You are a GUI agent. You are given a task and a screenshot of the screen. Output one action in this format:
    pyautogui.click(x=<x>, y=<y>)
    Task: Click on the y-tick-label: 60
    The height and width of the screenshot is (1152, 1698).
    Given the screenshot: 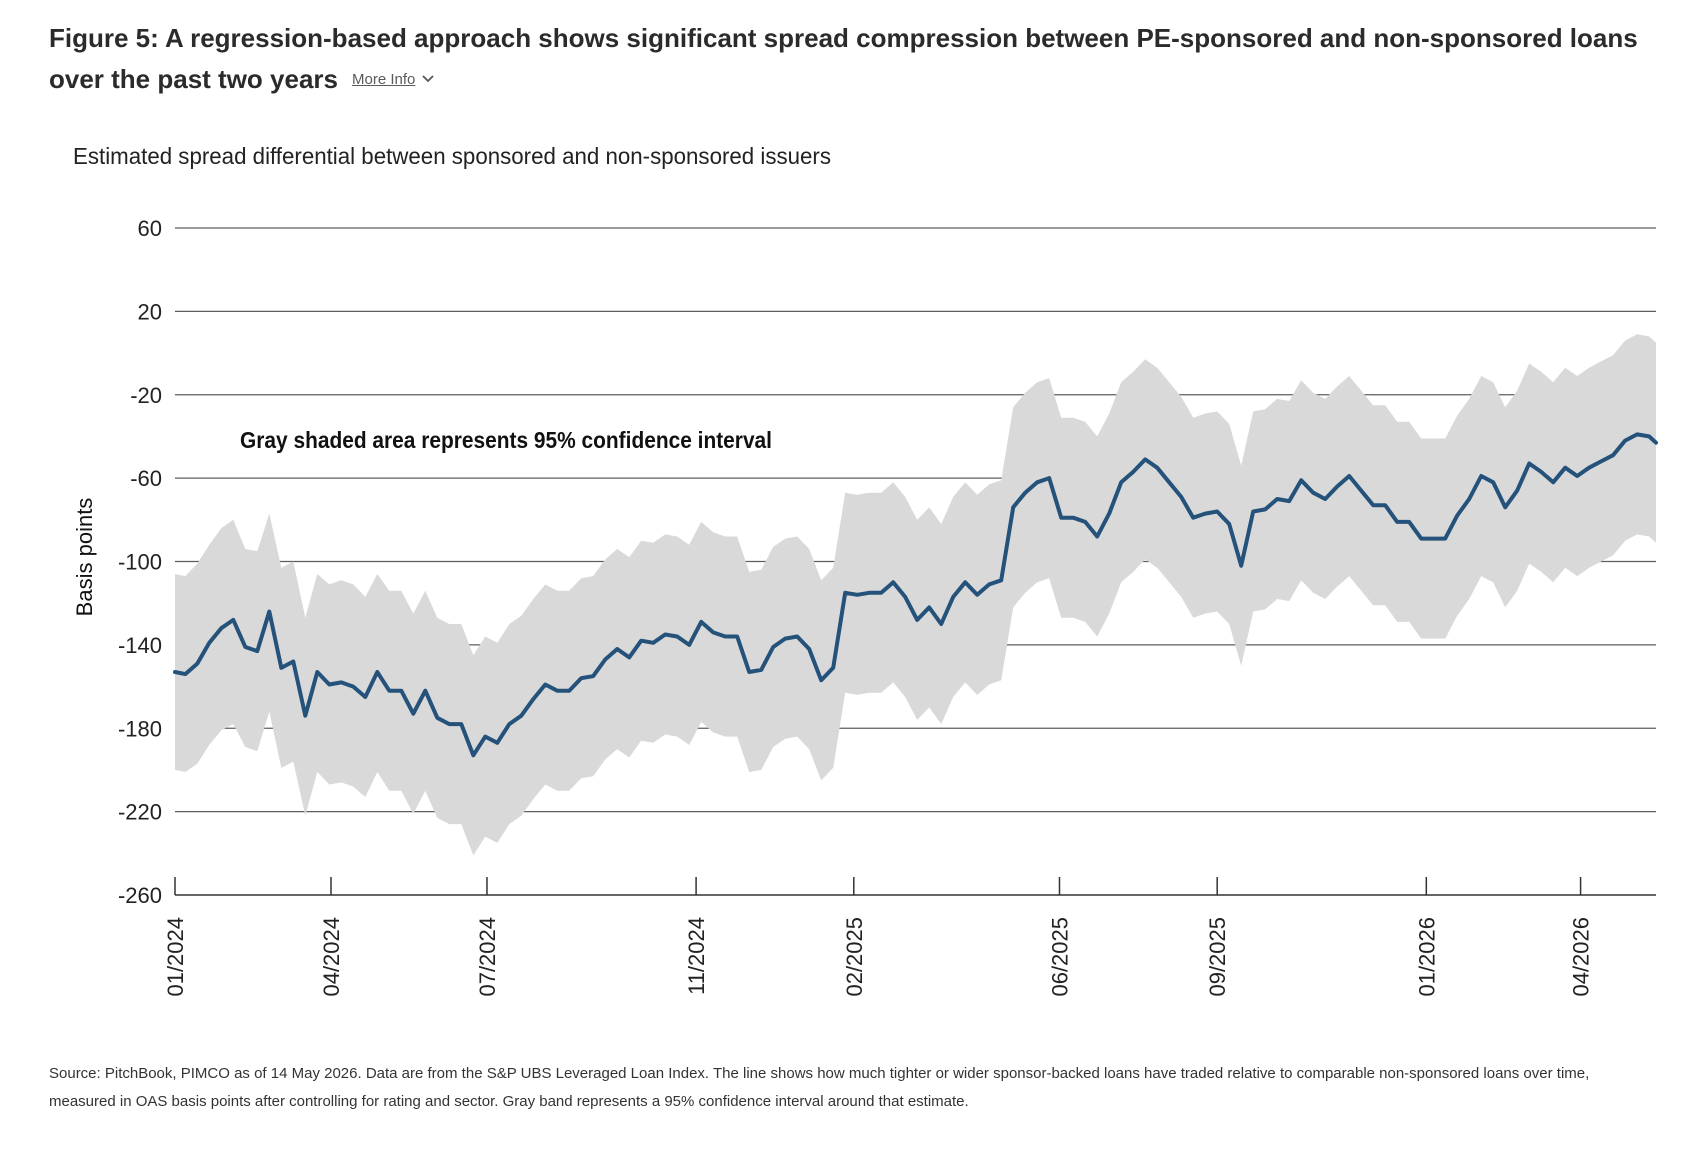 What is the action you would take?
    pyautogui.click(x=150, y=228)
    